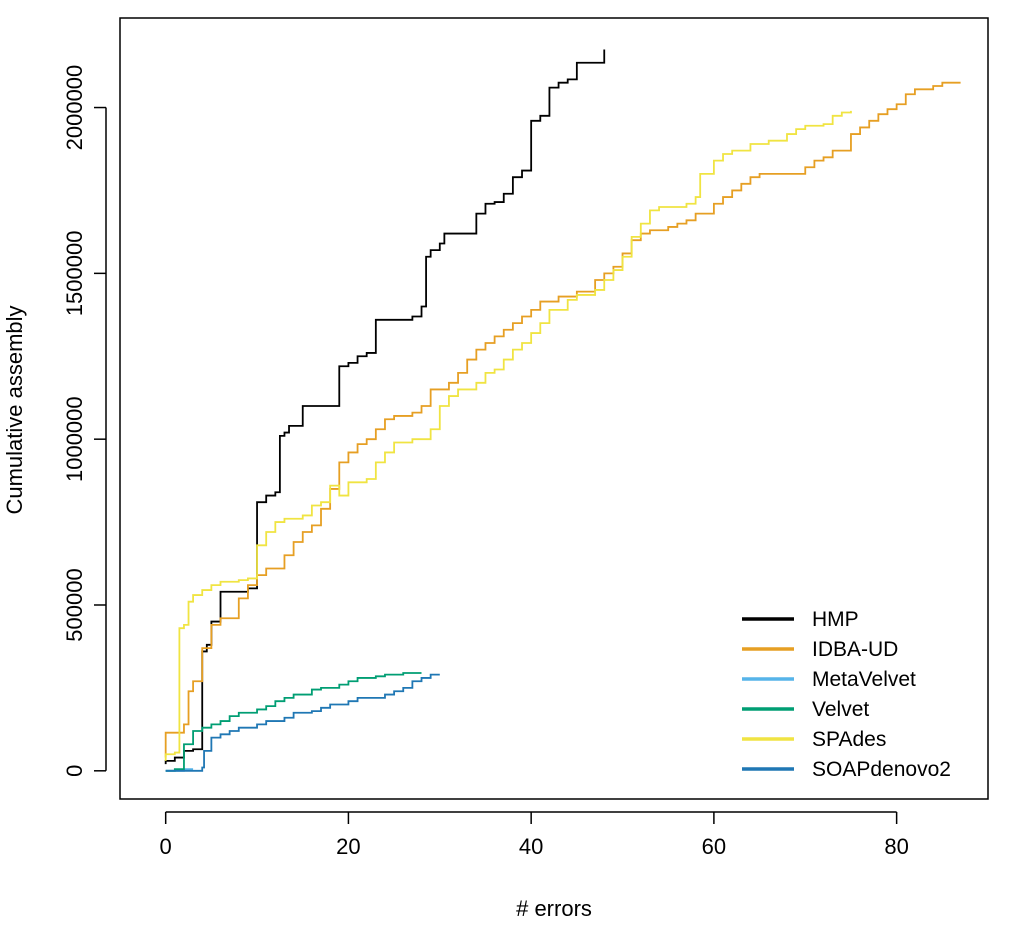  I want to click on series-line-soapdenovo2, so click(302, 722).